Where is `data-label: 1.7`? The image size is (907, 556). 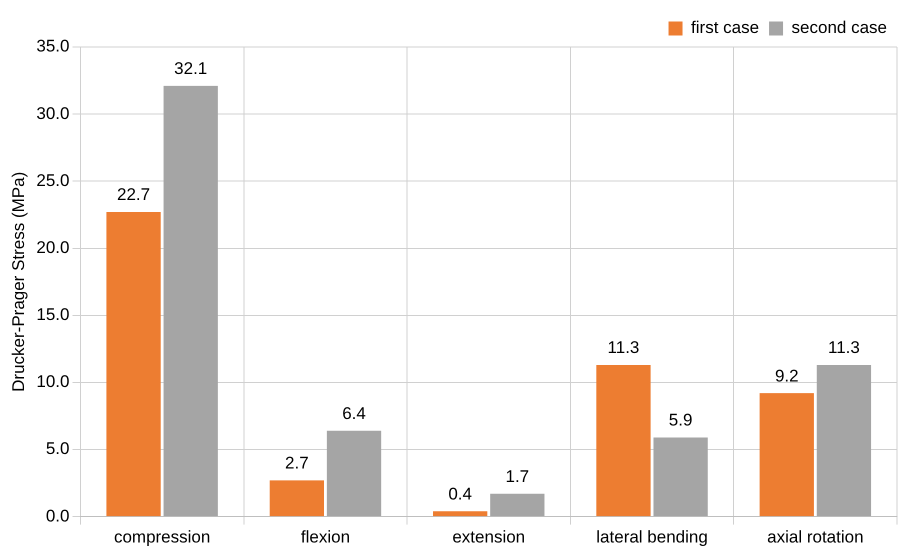 data-label: 1.7 is located at coordinates (518, 476).